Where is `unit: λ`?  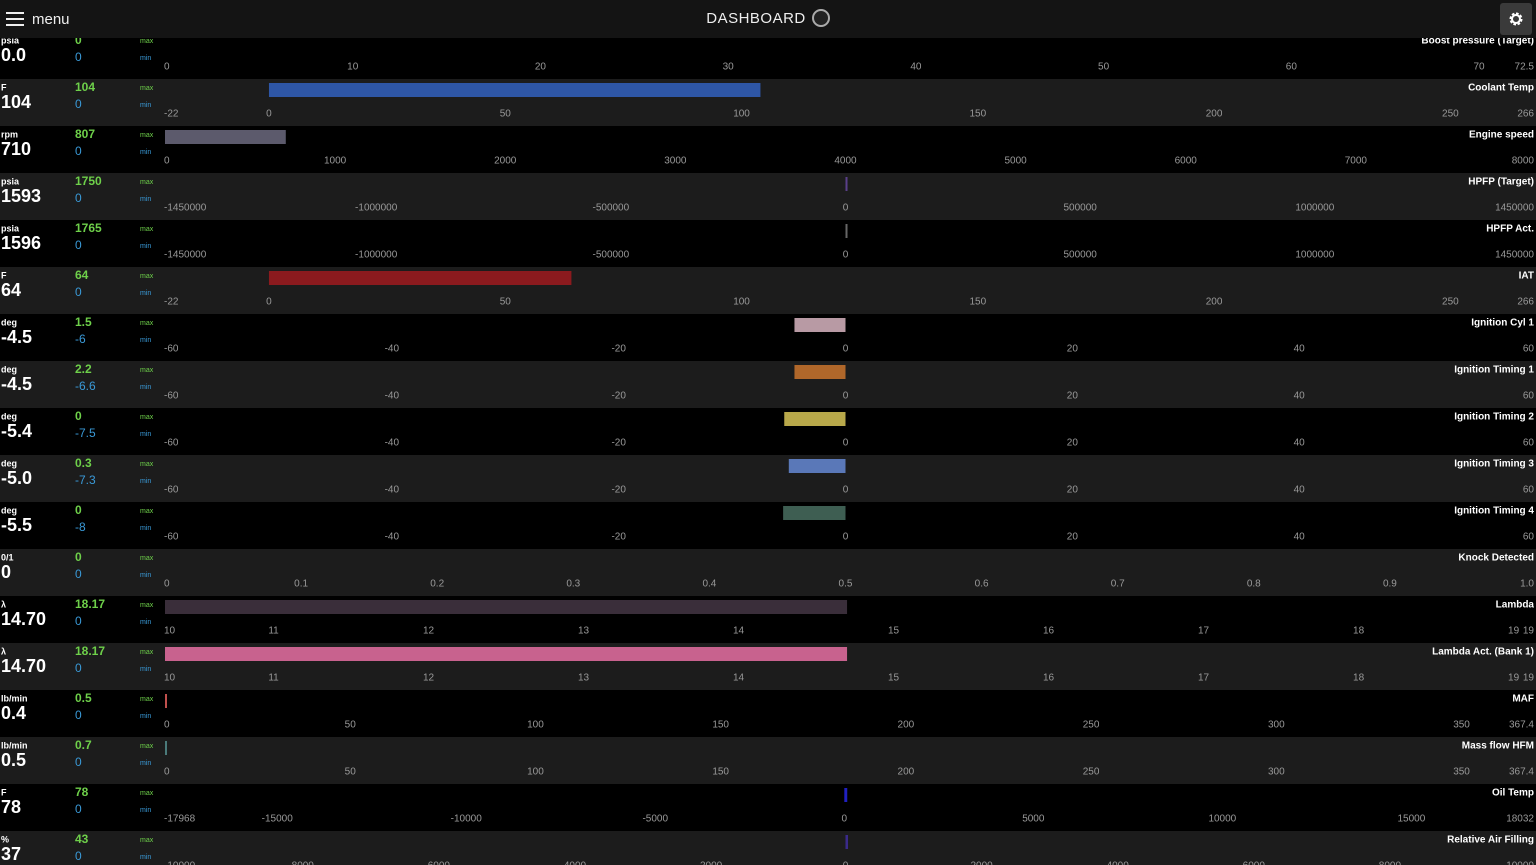
unit: λ is located at coordinates (3, 604).